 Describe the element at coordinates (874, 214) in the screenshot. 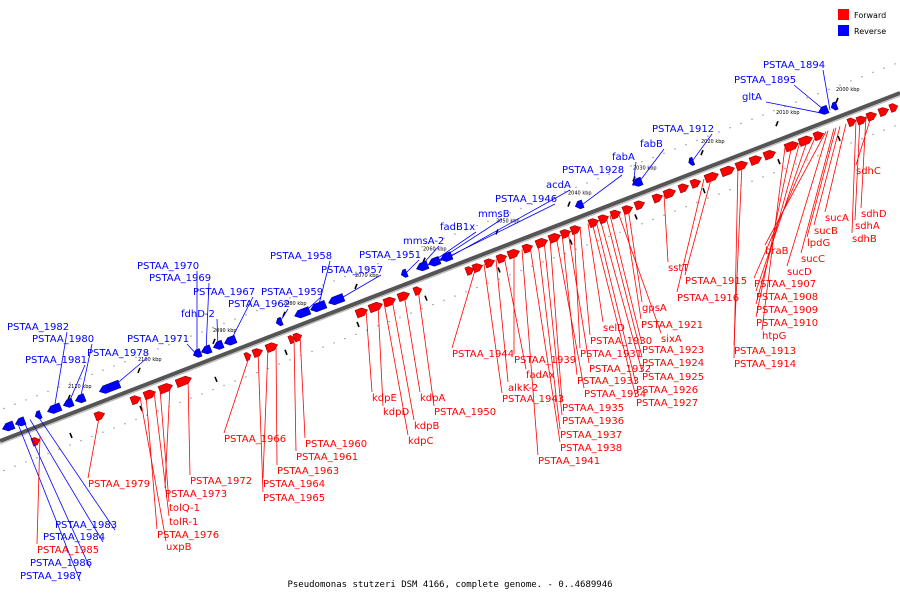

I see `gene-label: sdhD` at that location.